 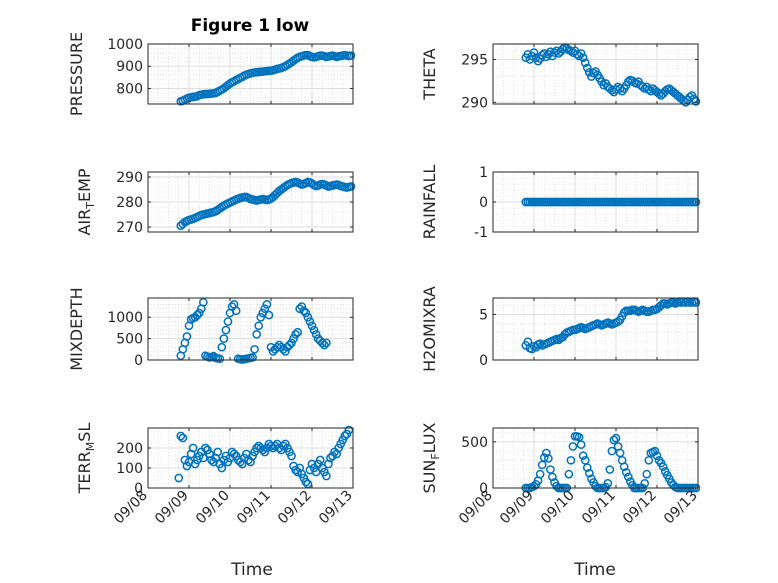 I want to click on subplot-mixdepth: 0 500 1000 MIXDEPTH, so click(x=210, y=329).